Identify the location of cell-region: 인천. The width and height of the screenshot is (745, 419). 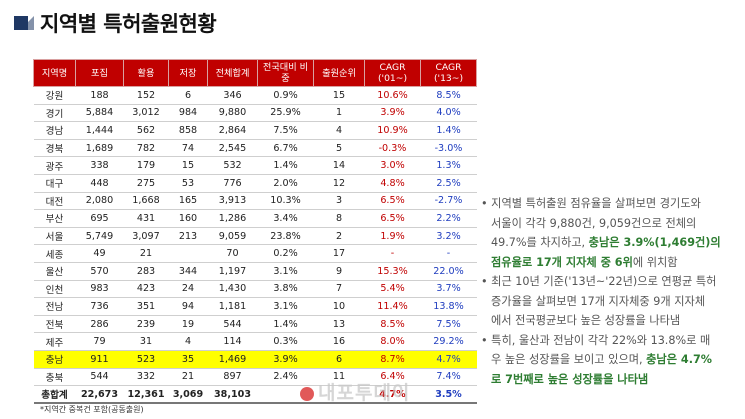
(54, 289).